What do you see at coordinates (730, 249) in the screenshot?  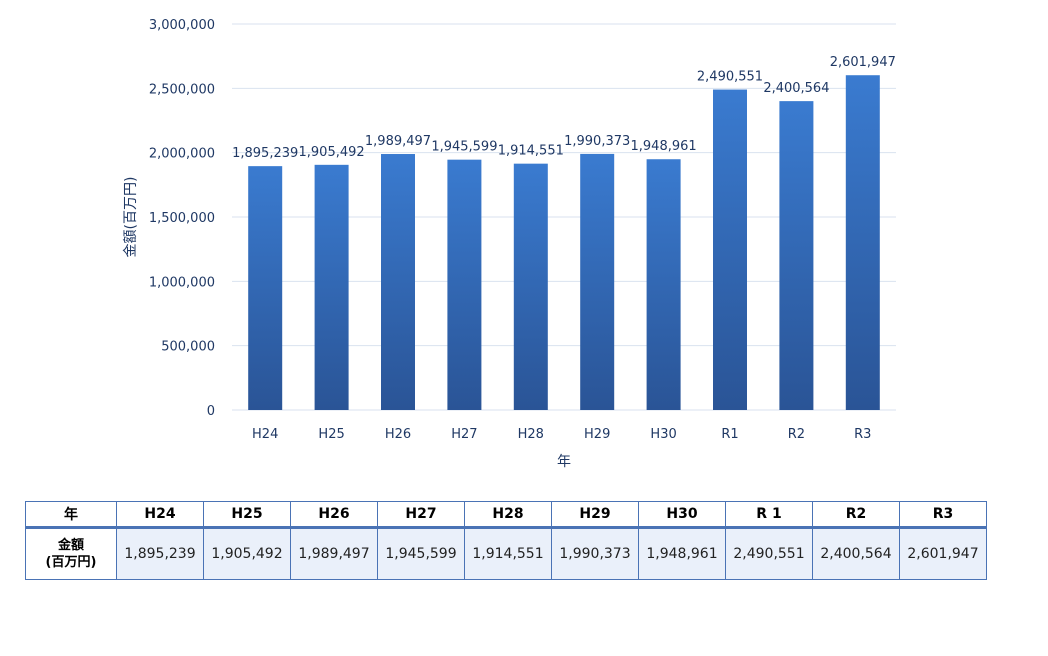 I see `bar-R1` at bounding box center [730, 249].